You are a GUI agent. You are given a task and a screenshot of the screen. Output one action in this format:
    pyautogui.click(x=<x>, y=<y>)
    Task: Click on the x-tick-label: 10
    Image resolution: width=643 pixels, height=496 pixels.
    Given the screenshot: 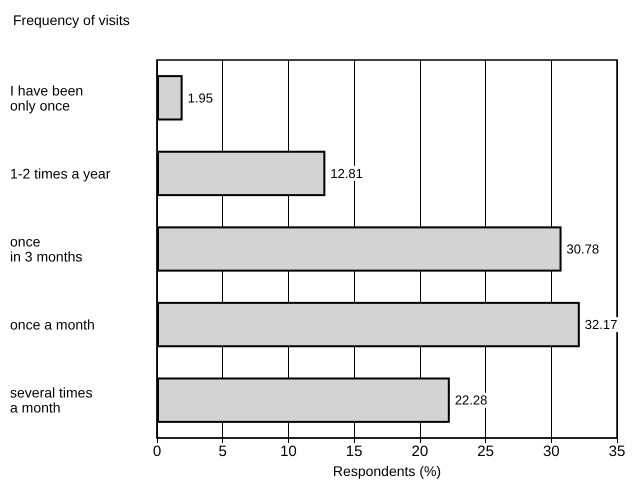 What is the action you would take?
    pyautogui.click(x=288, y=451)
    